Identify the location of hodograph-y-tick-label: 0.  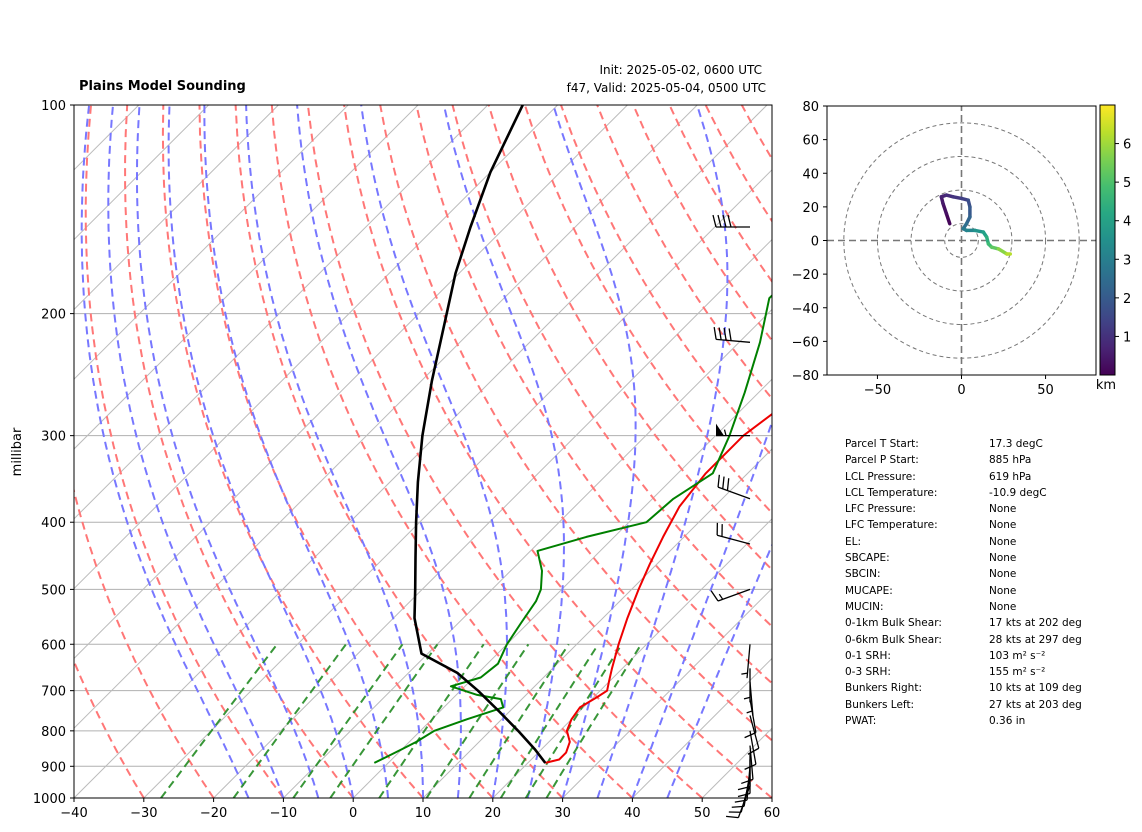
(815, 242).